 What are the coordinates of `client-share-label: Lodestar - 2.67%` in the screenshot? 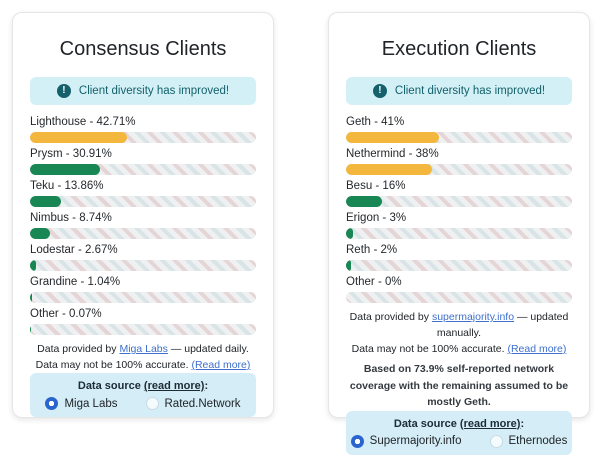 It's located at (143, 250).